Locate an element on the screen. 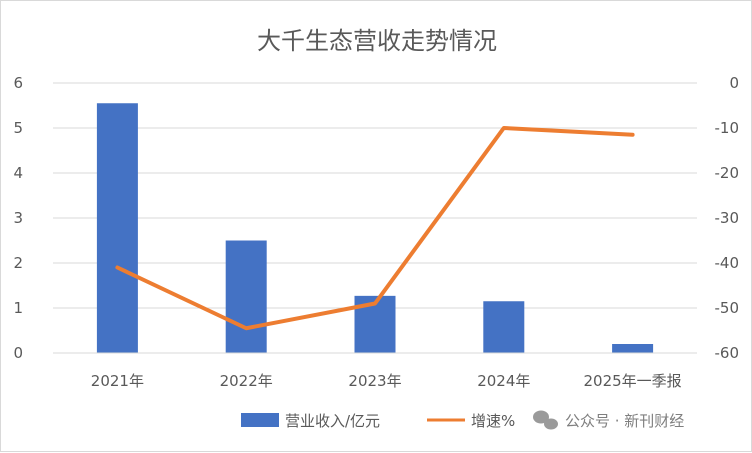 The height and width of the screenshot is (453, 752). left-tick-label: 1 is located at coordinates (18, 308).